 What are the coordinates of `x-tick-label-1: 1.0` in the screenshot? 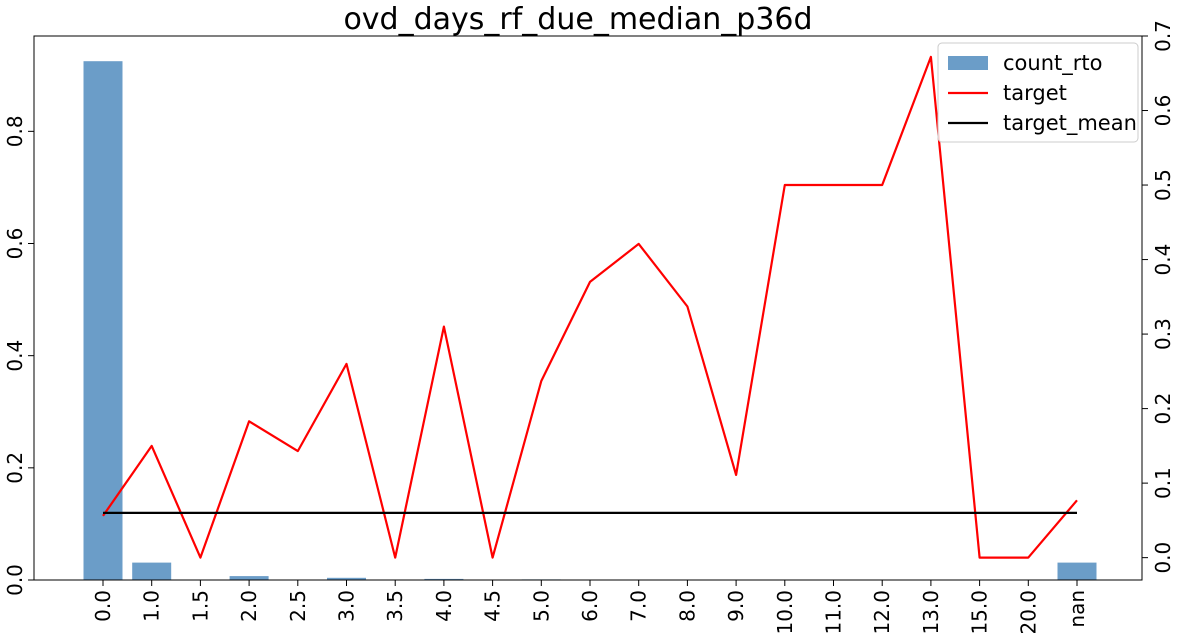 It's located at (152, 606).